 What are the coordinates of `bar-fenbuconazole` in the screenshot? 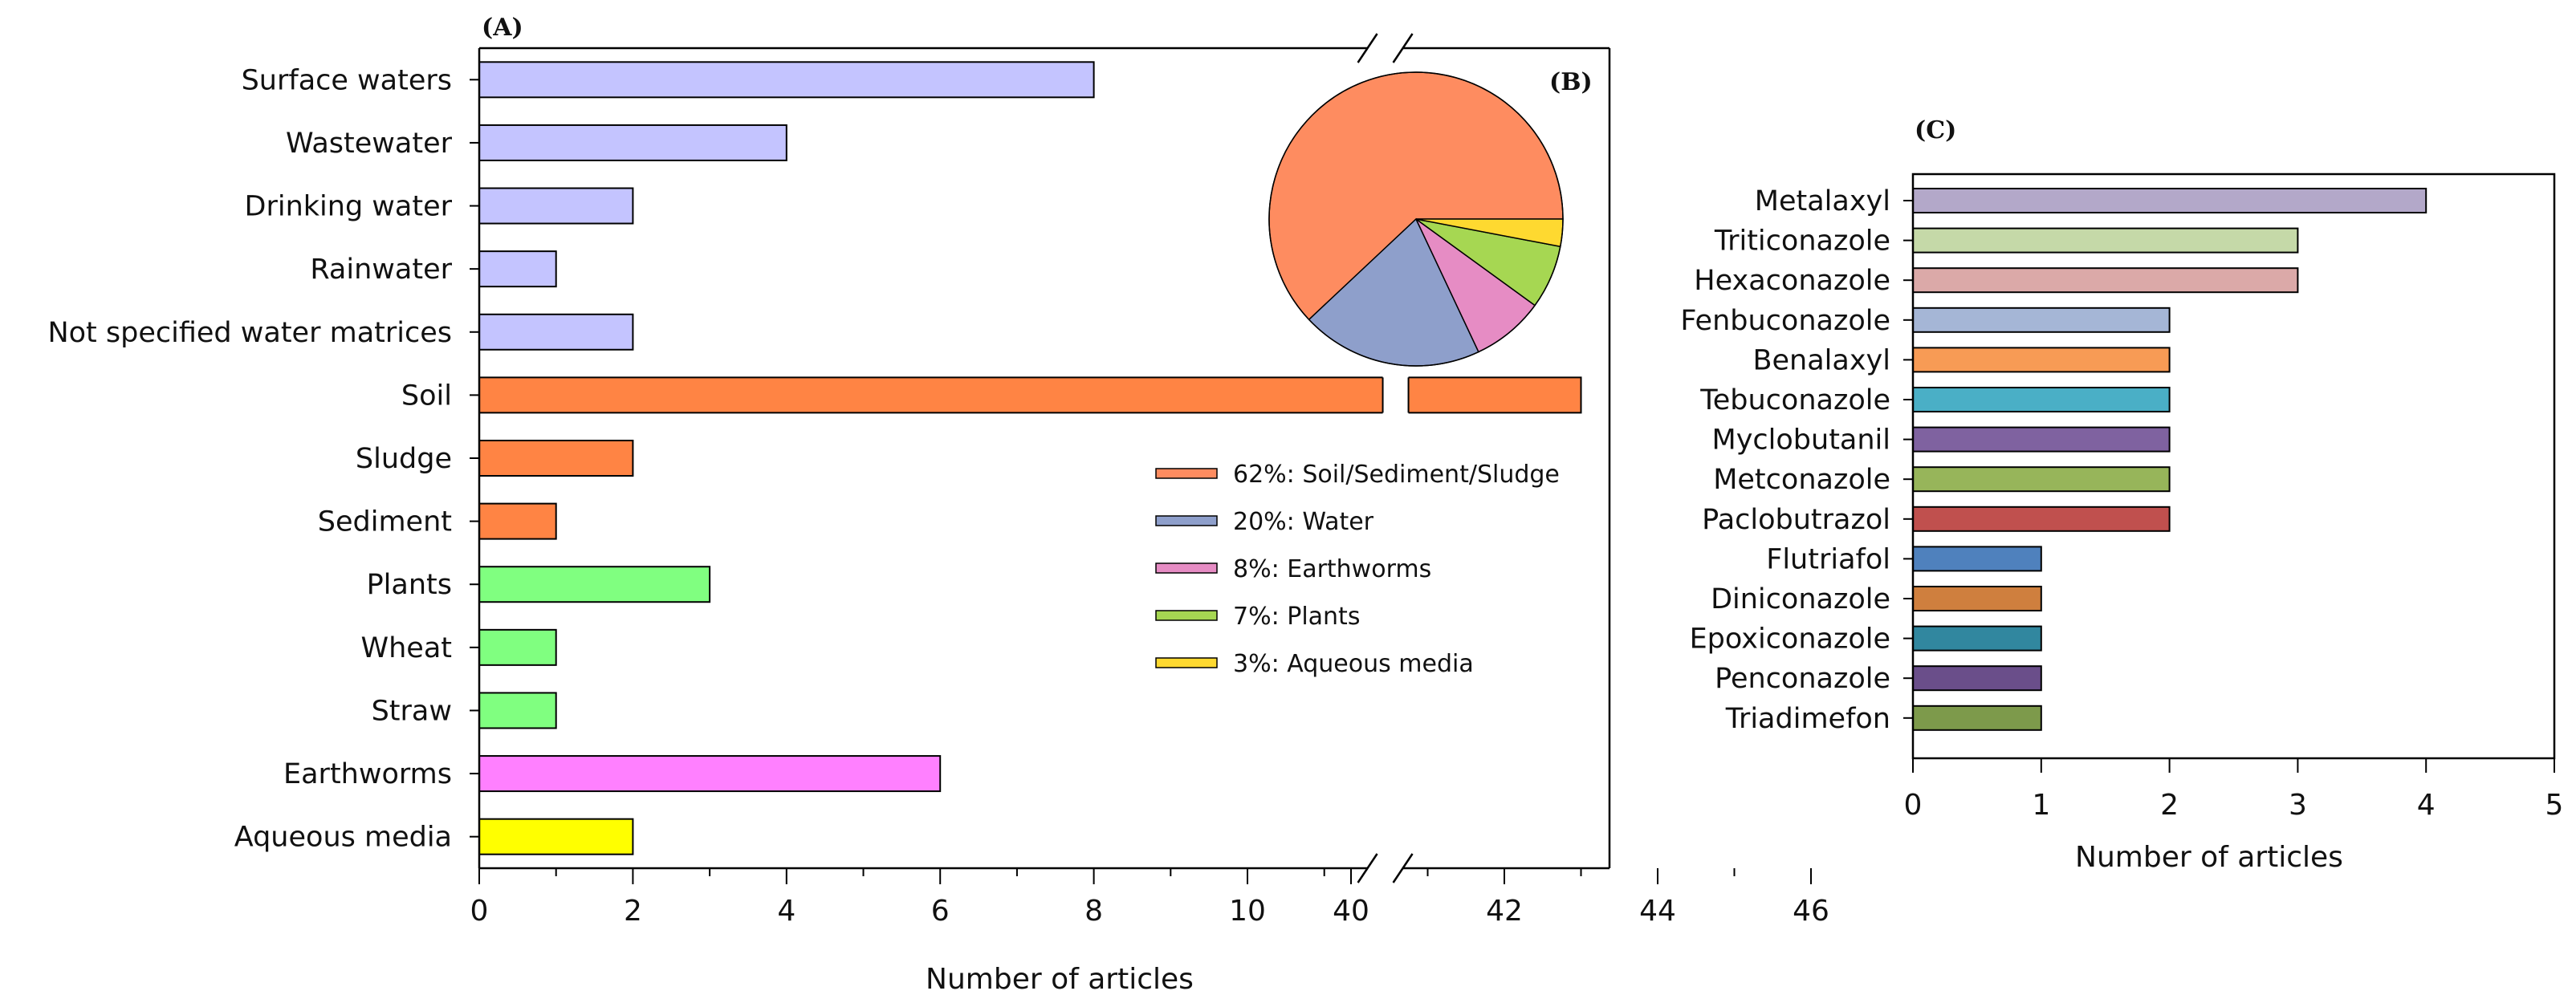 It's located at (2041, 320).